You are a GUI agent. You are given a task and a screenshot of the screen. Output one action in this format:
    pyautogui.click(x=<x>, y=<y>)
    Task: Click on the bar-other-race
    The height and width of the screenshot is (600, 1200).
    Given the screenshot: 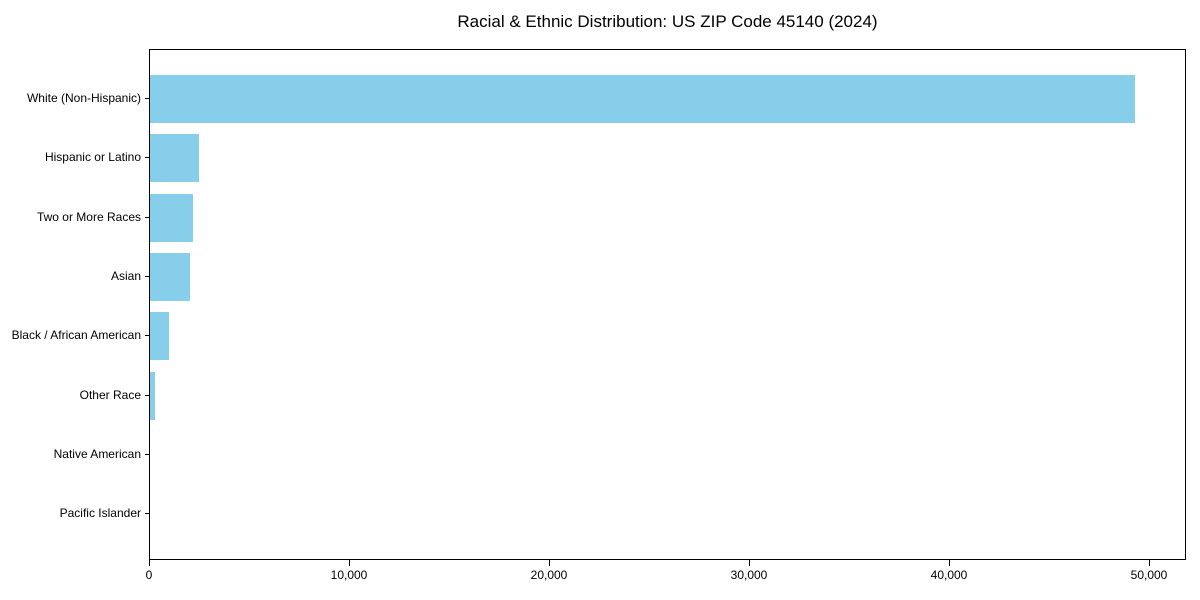 What is the action you would take?
    pyautogui.click(x=153, y=395)
    